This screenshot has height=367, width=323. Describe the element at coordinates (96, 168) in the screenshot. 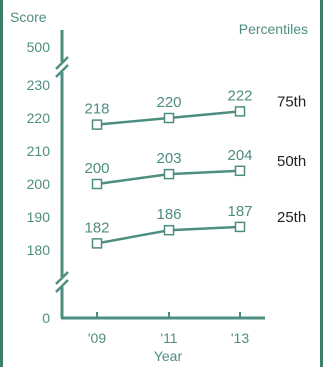

I see `data-label: 200` at that location.